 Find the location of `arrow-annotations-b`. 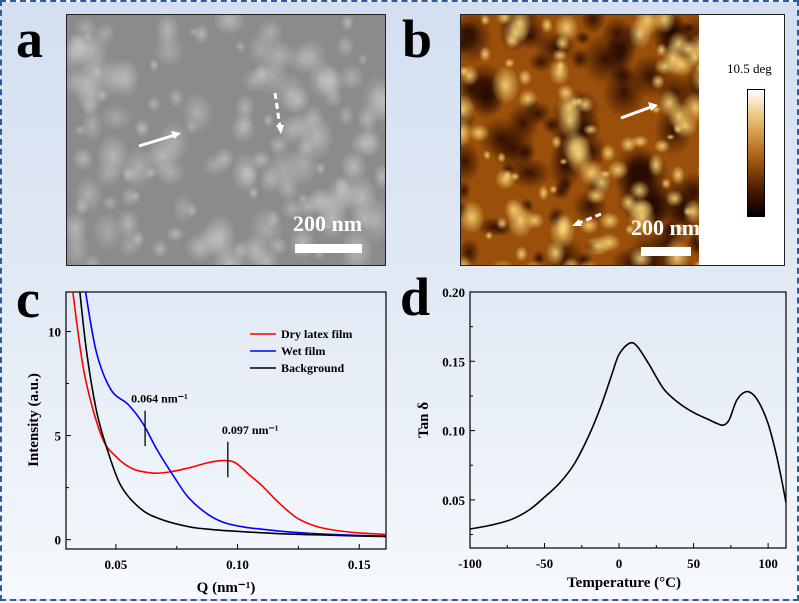

arrow-annotations-b is located at coordinates (615, 164).